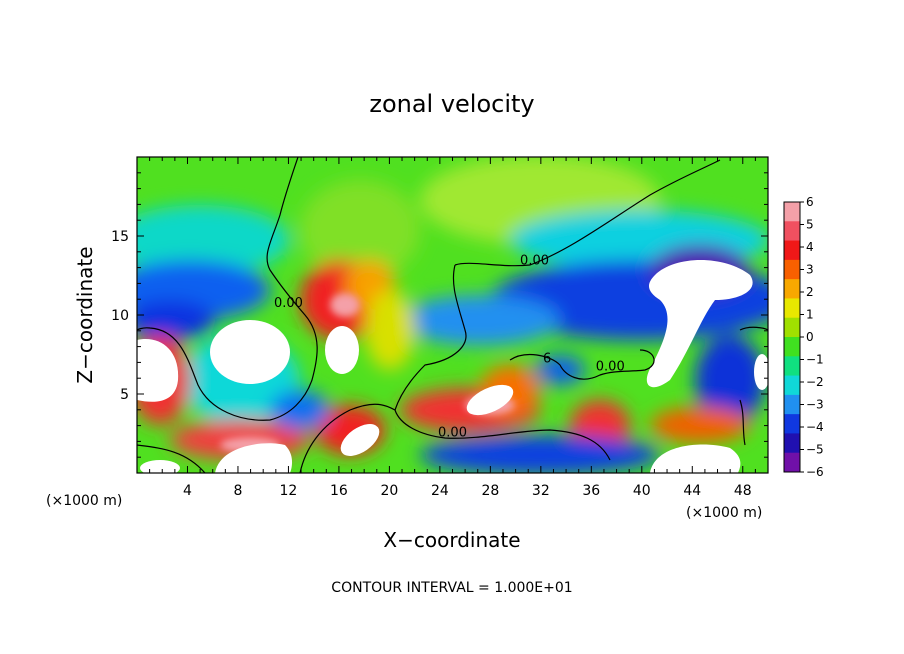  What do you see at coordinates (810, 202) in the screenshot?
I see `colorbar-tick-label: 6` at bounding box center [810, 202].